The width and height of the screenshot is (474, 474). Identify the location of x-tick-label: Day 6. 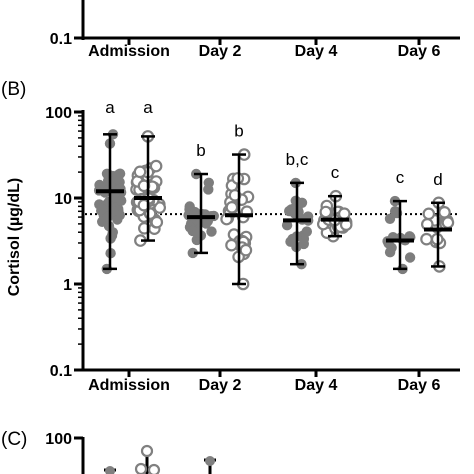
(419, 385).